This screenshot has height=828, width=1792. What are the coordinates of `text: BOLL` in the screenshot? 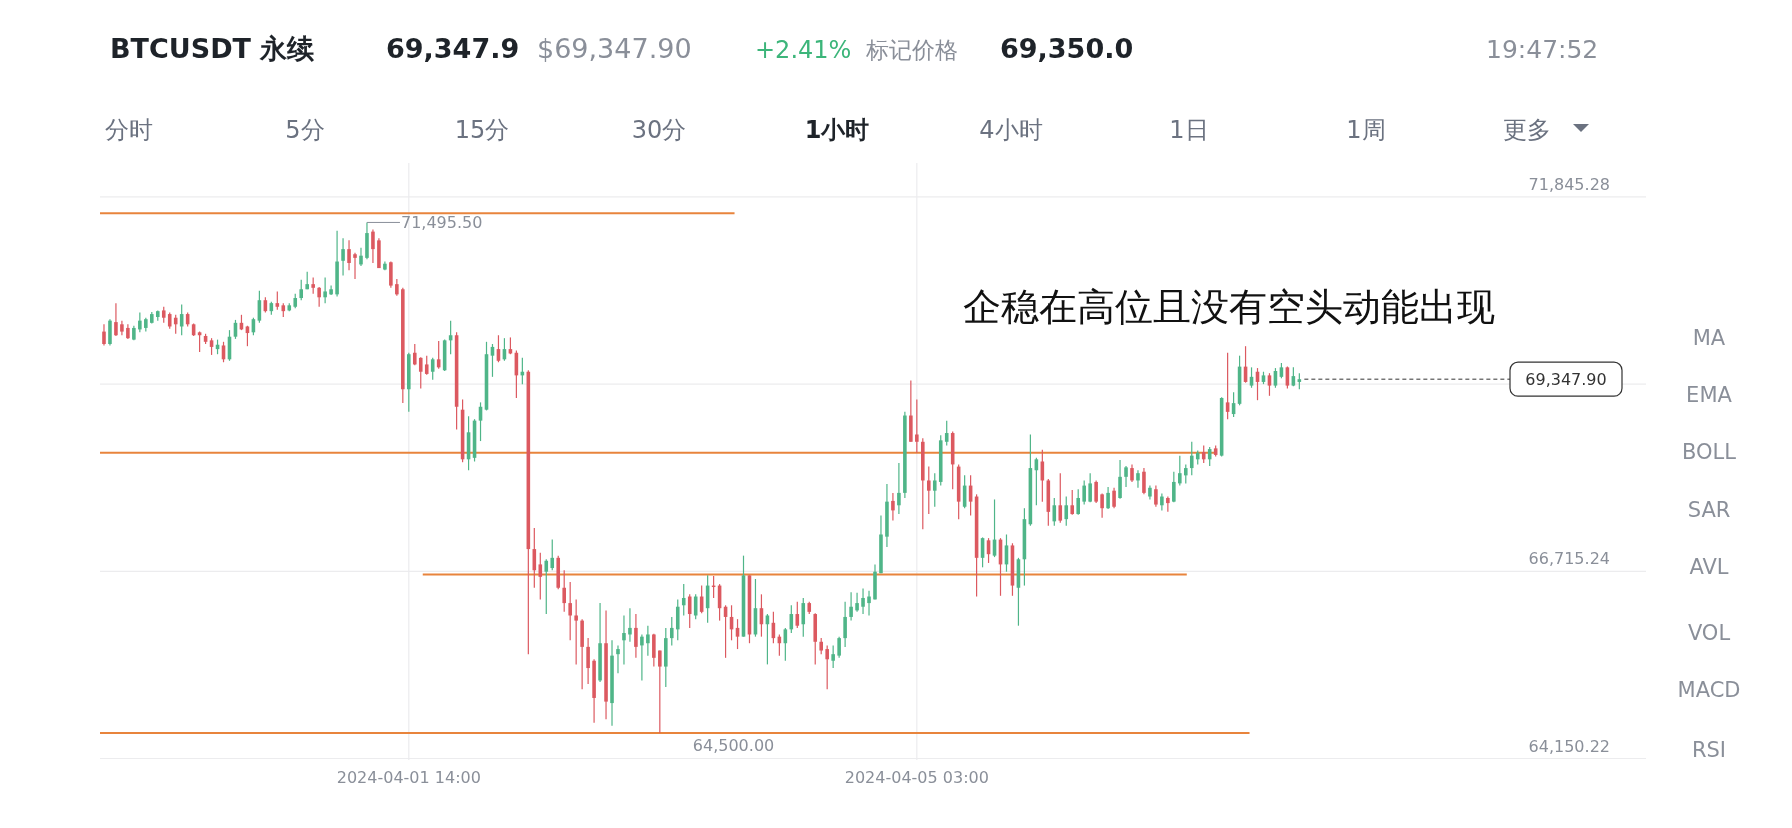 It's located at (1709, 452).